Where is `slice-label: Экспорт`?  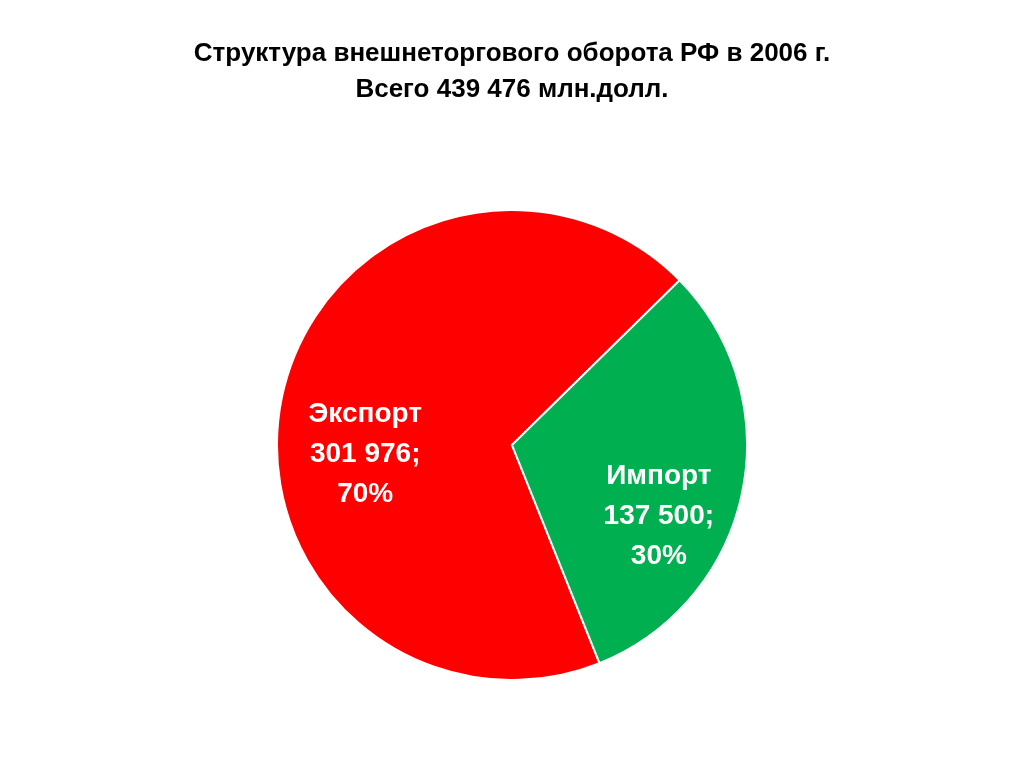
slice-label: Экспорт is located at coordinates (365, 413).